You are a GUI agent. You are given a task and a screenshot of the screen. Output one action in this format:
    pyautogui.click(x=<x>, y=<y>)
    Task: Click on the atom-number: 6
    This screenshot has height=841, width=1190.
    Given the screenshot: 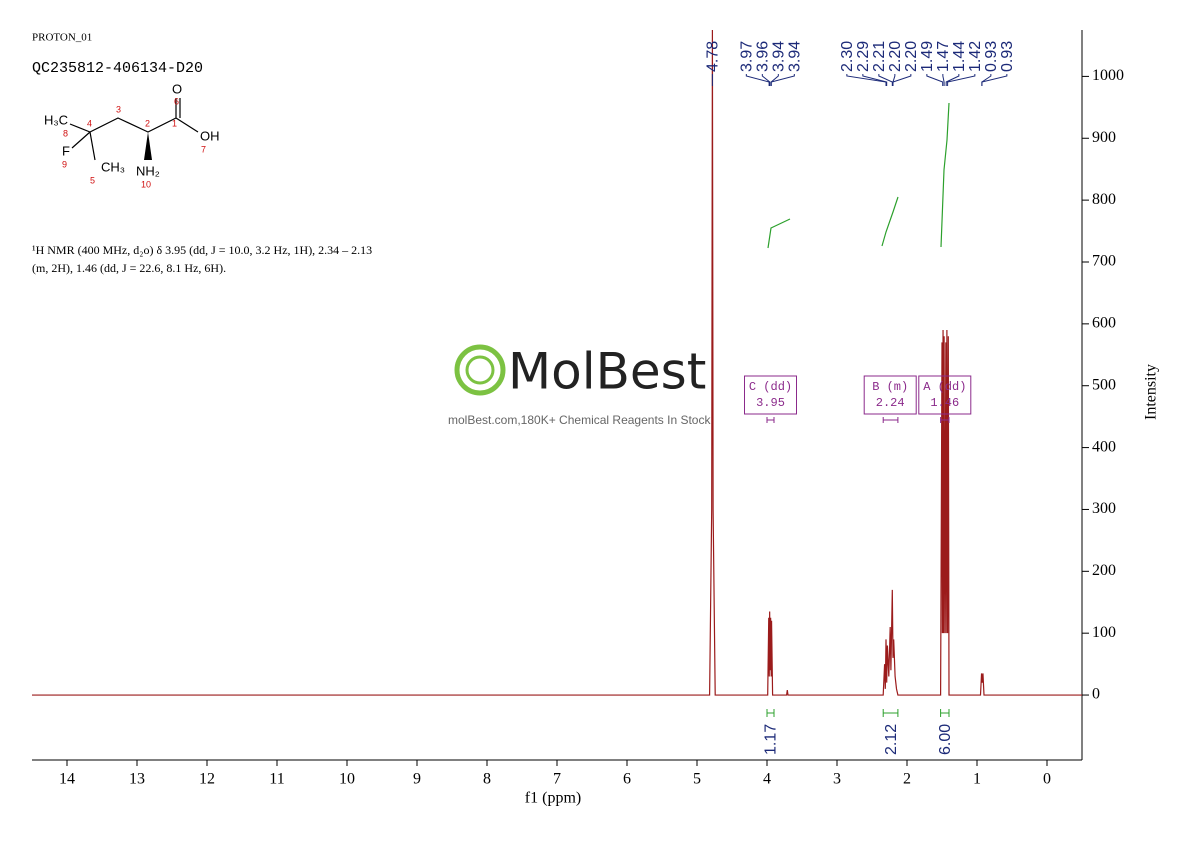 What is the action you would take?
    pyautogui.click(x=176, y=101)
    